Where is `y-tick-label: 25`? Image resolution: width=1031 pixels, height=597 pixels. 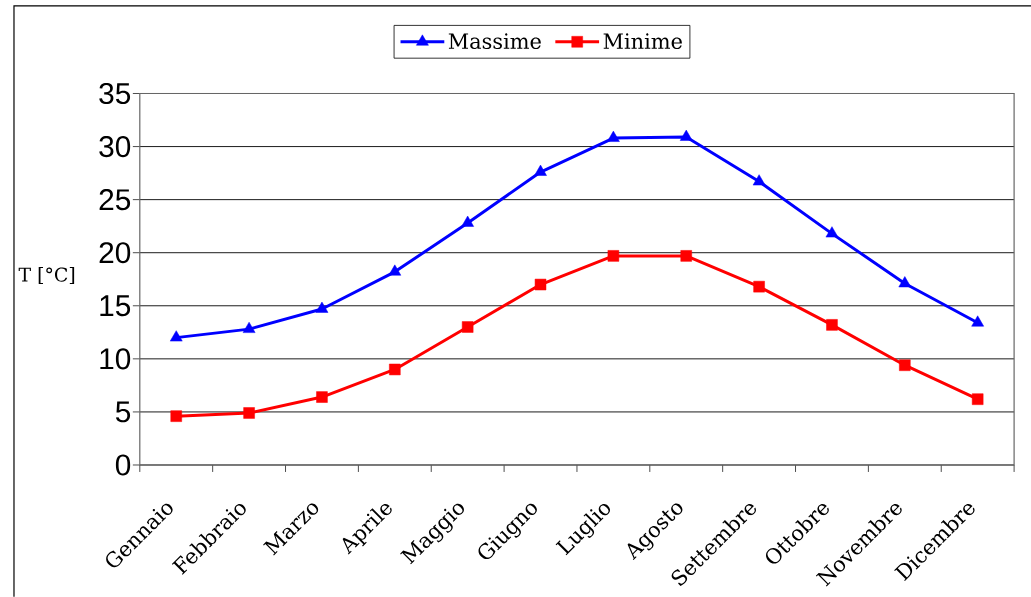 y-tick-label: 25 is located at coordinates (115, 200).